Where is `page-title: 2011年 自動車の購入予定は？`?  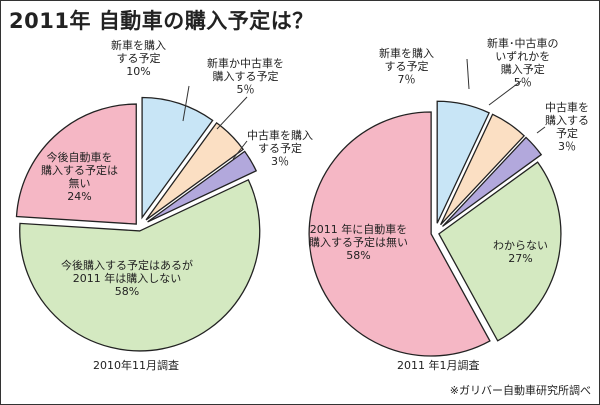
page-title: 2011年 自動車の購入予定は？ is located at coordinates (161, 21).